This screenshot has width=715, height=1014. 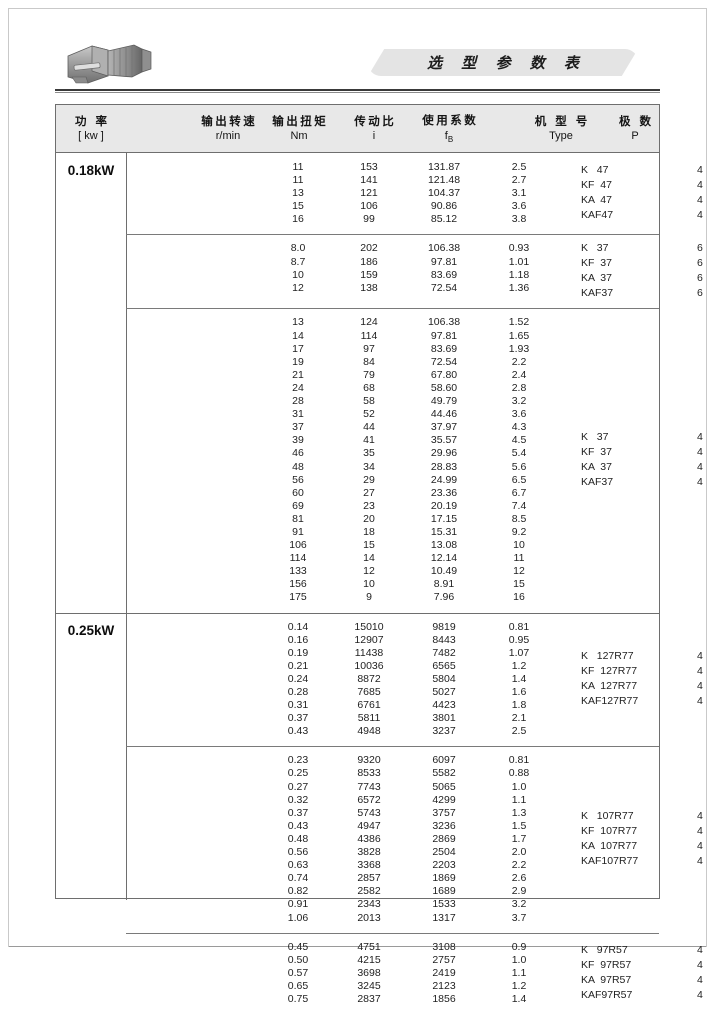 What do you see at coordinates (369, 261) in the screenshot?
I see `cell-output-torque: 186` at bounding box center [369, 261].